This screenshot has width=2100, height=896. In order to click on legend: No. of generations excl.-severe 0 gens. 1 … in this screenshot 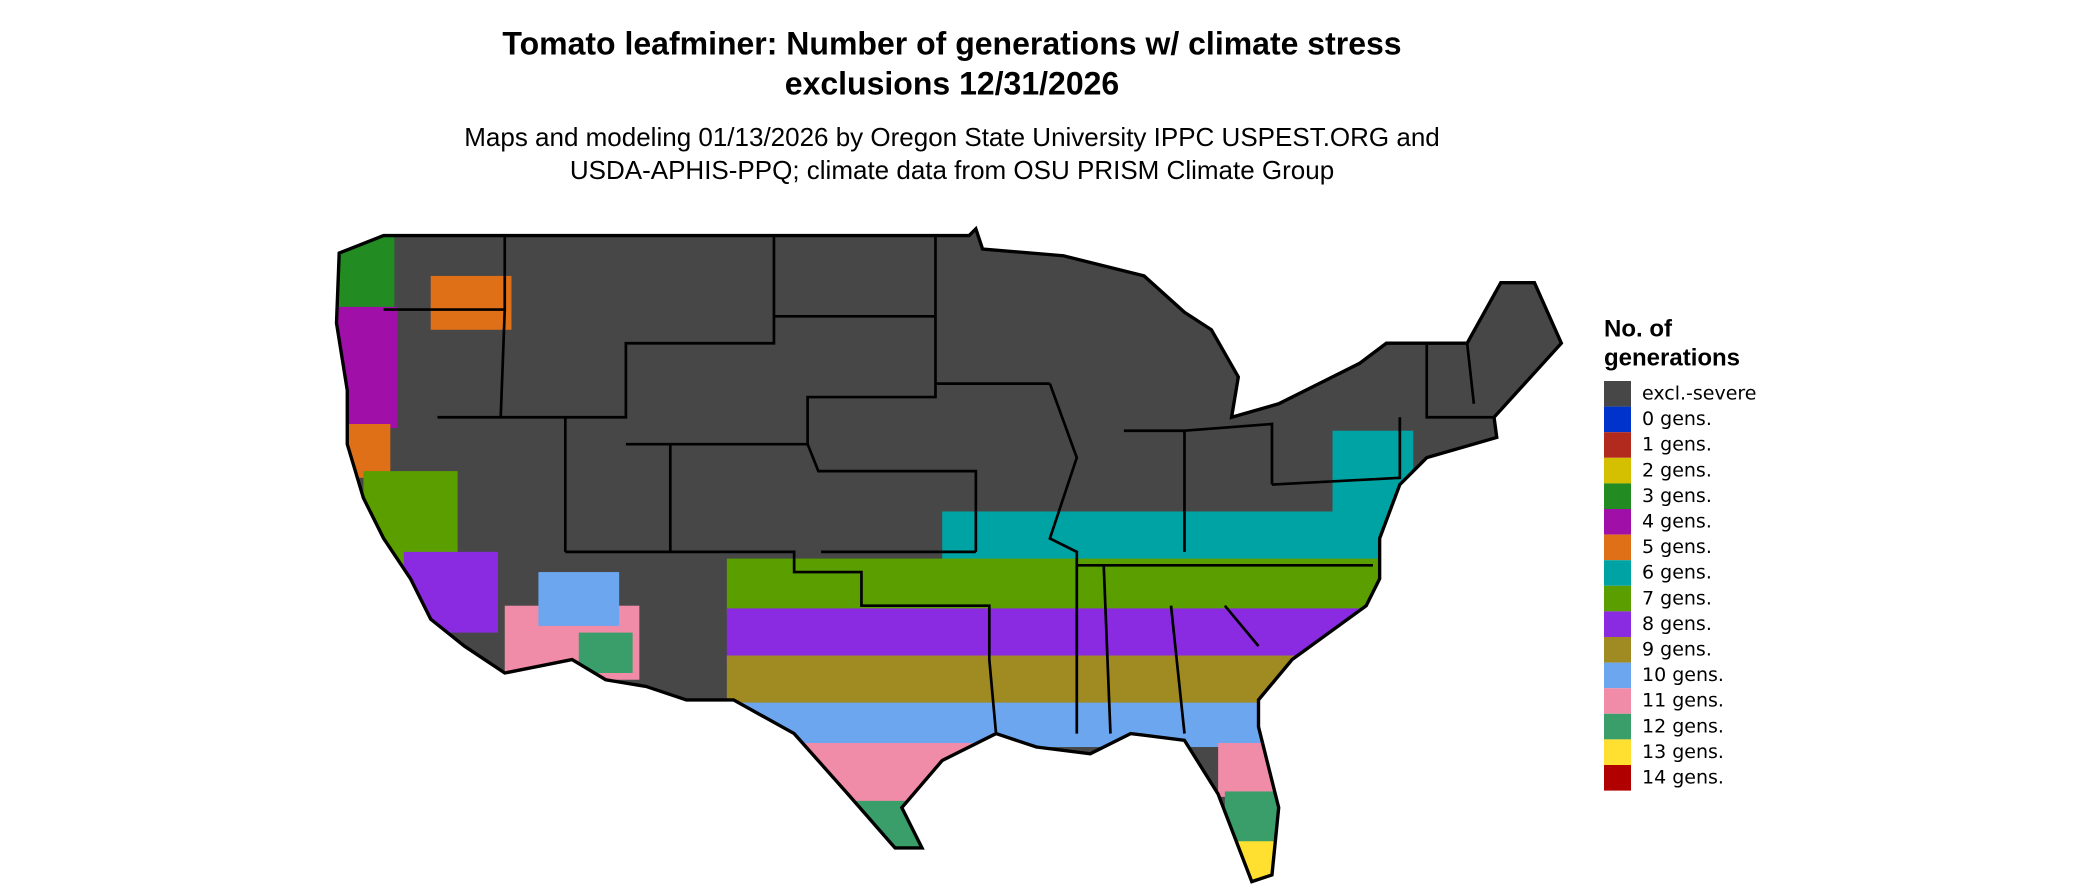, I will do `click(1680, 553)`.